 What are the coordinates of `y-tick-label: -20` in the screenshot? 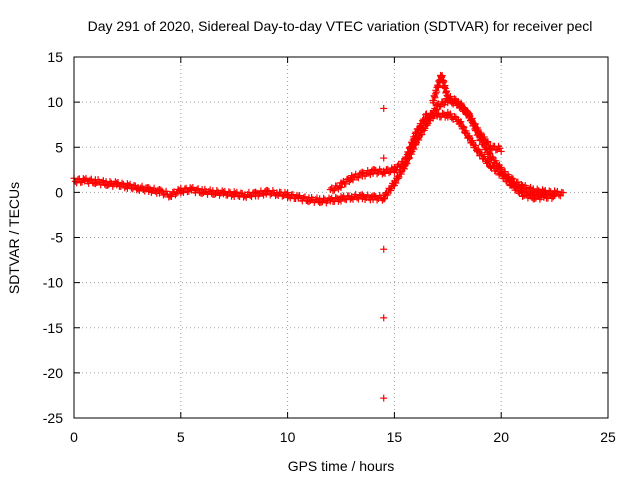 It's located at (53, 373).